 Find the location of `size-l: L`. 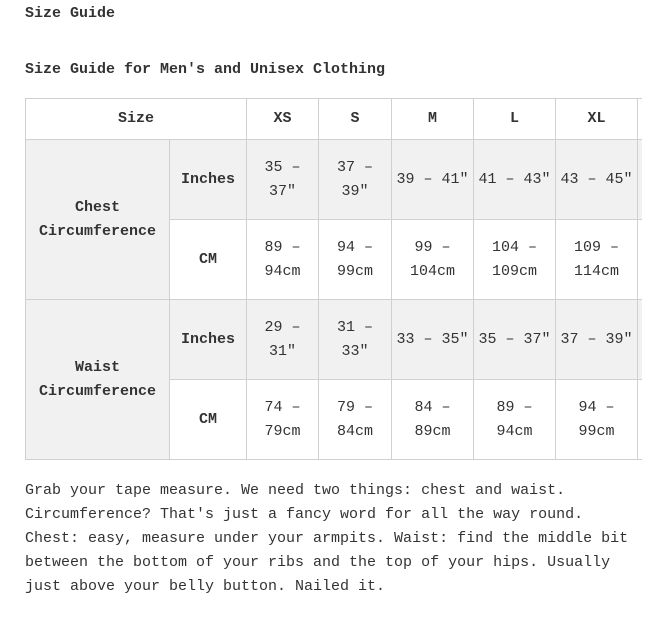

size-l: L is located at coordinates (515, 119).